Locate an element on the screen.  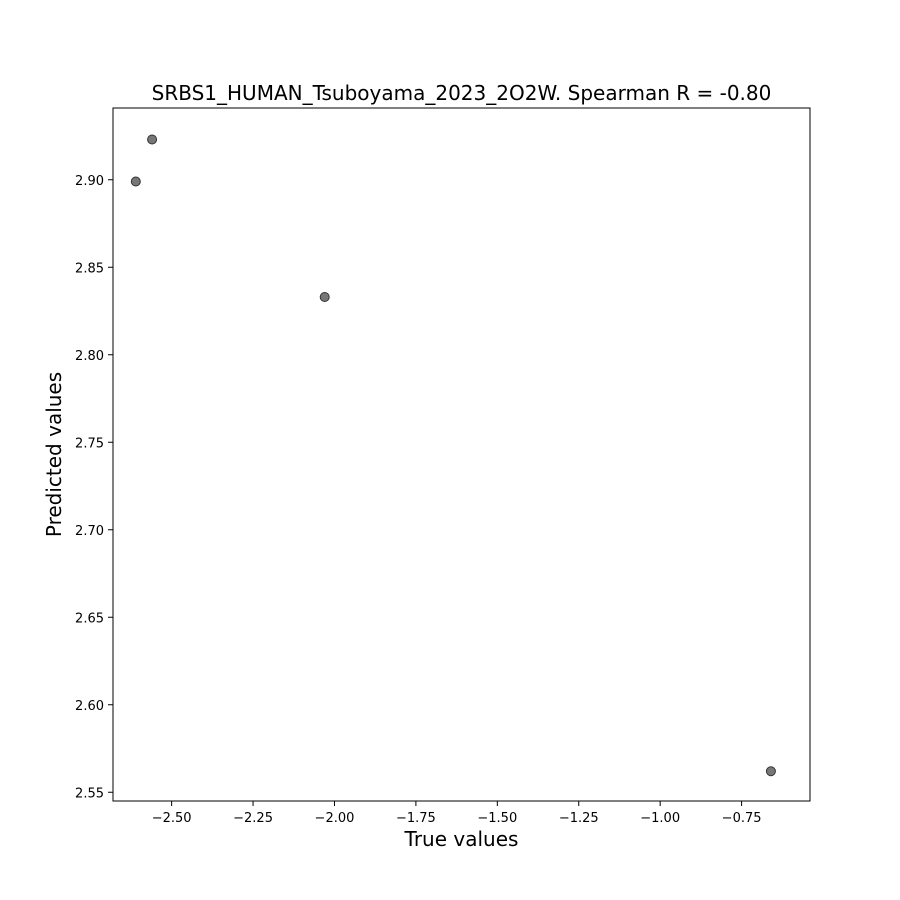
x-tick-label: −2.50 is located at coordinates (172, 818).